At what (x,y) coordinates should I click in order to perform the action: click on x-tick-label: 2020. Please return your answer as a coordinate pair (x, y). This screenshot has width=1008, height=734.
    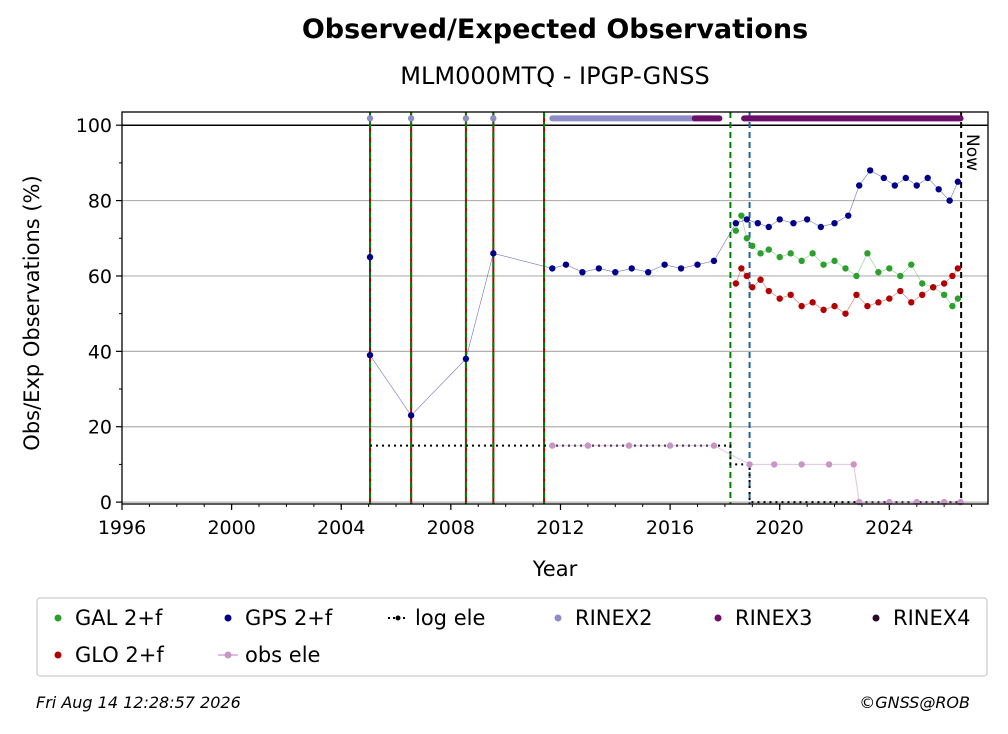
    Looking at the image, I should click on (780, 528).